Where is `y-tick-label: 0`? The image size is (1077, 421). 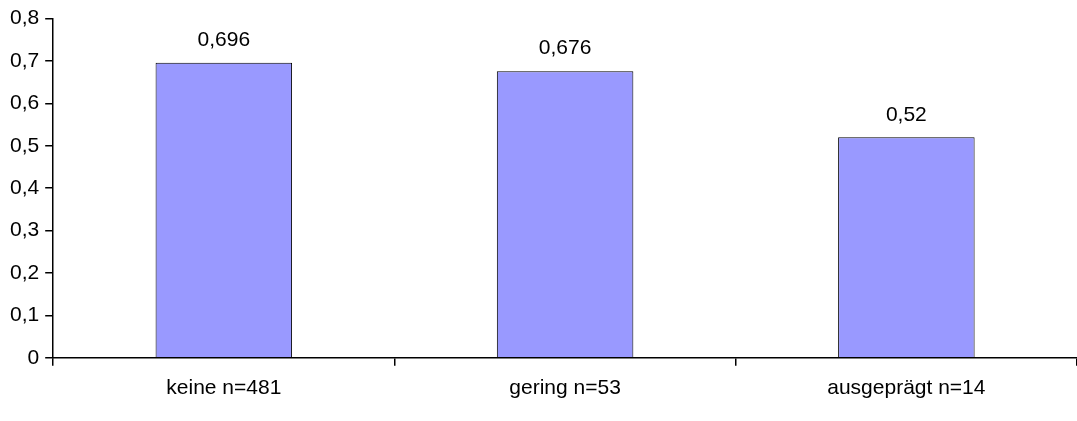
y-tick-label: 0 is located at coordinates (33, 356).